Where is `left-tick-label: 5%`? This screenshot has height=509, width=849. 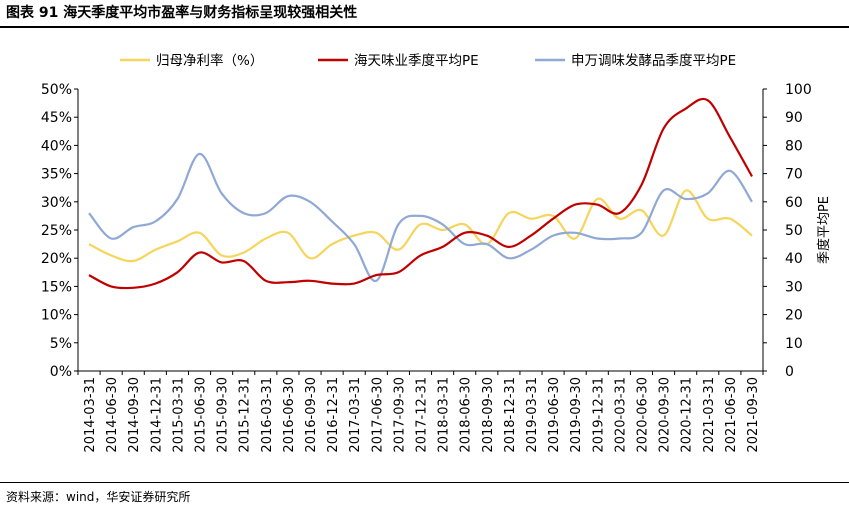 left-tick-label: 5% is located at coordinates (61, 344).